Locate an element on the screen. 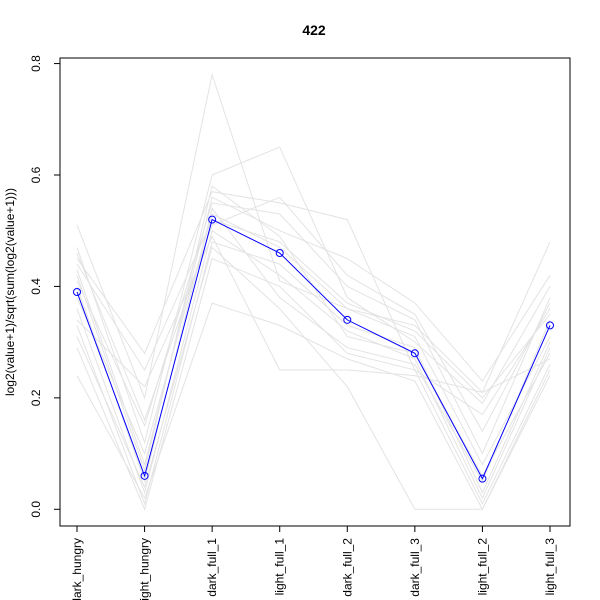 This screenshot has width=600, height=600. highlight-point-light_hungry is located at coordinates (144, 475).